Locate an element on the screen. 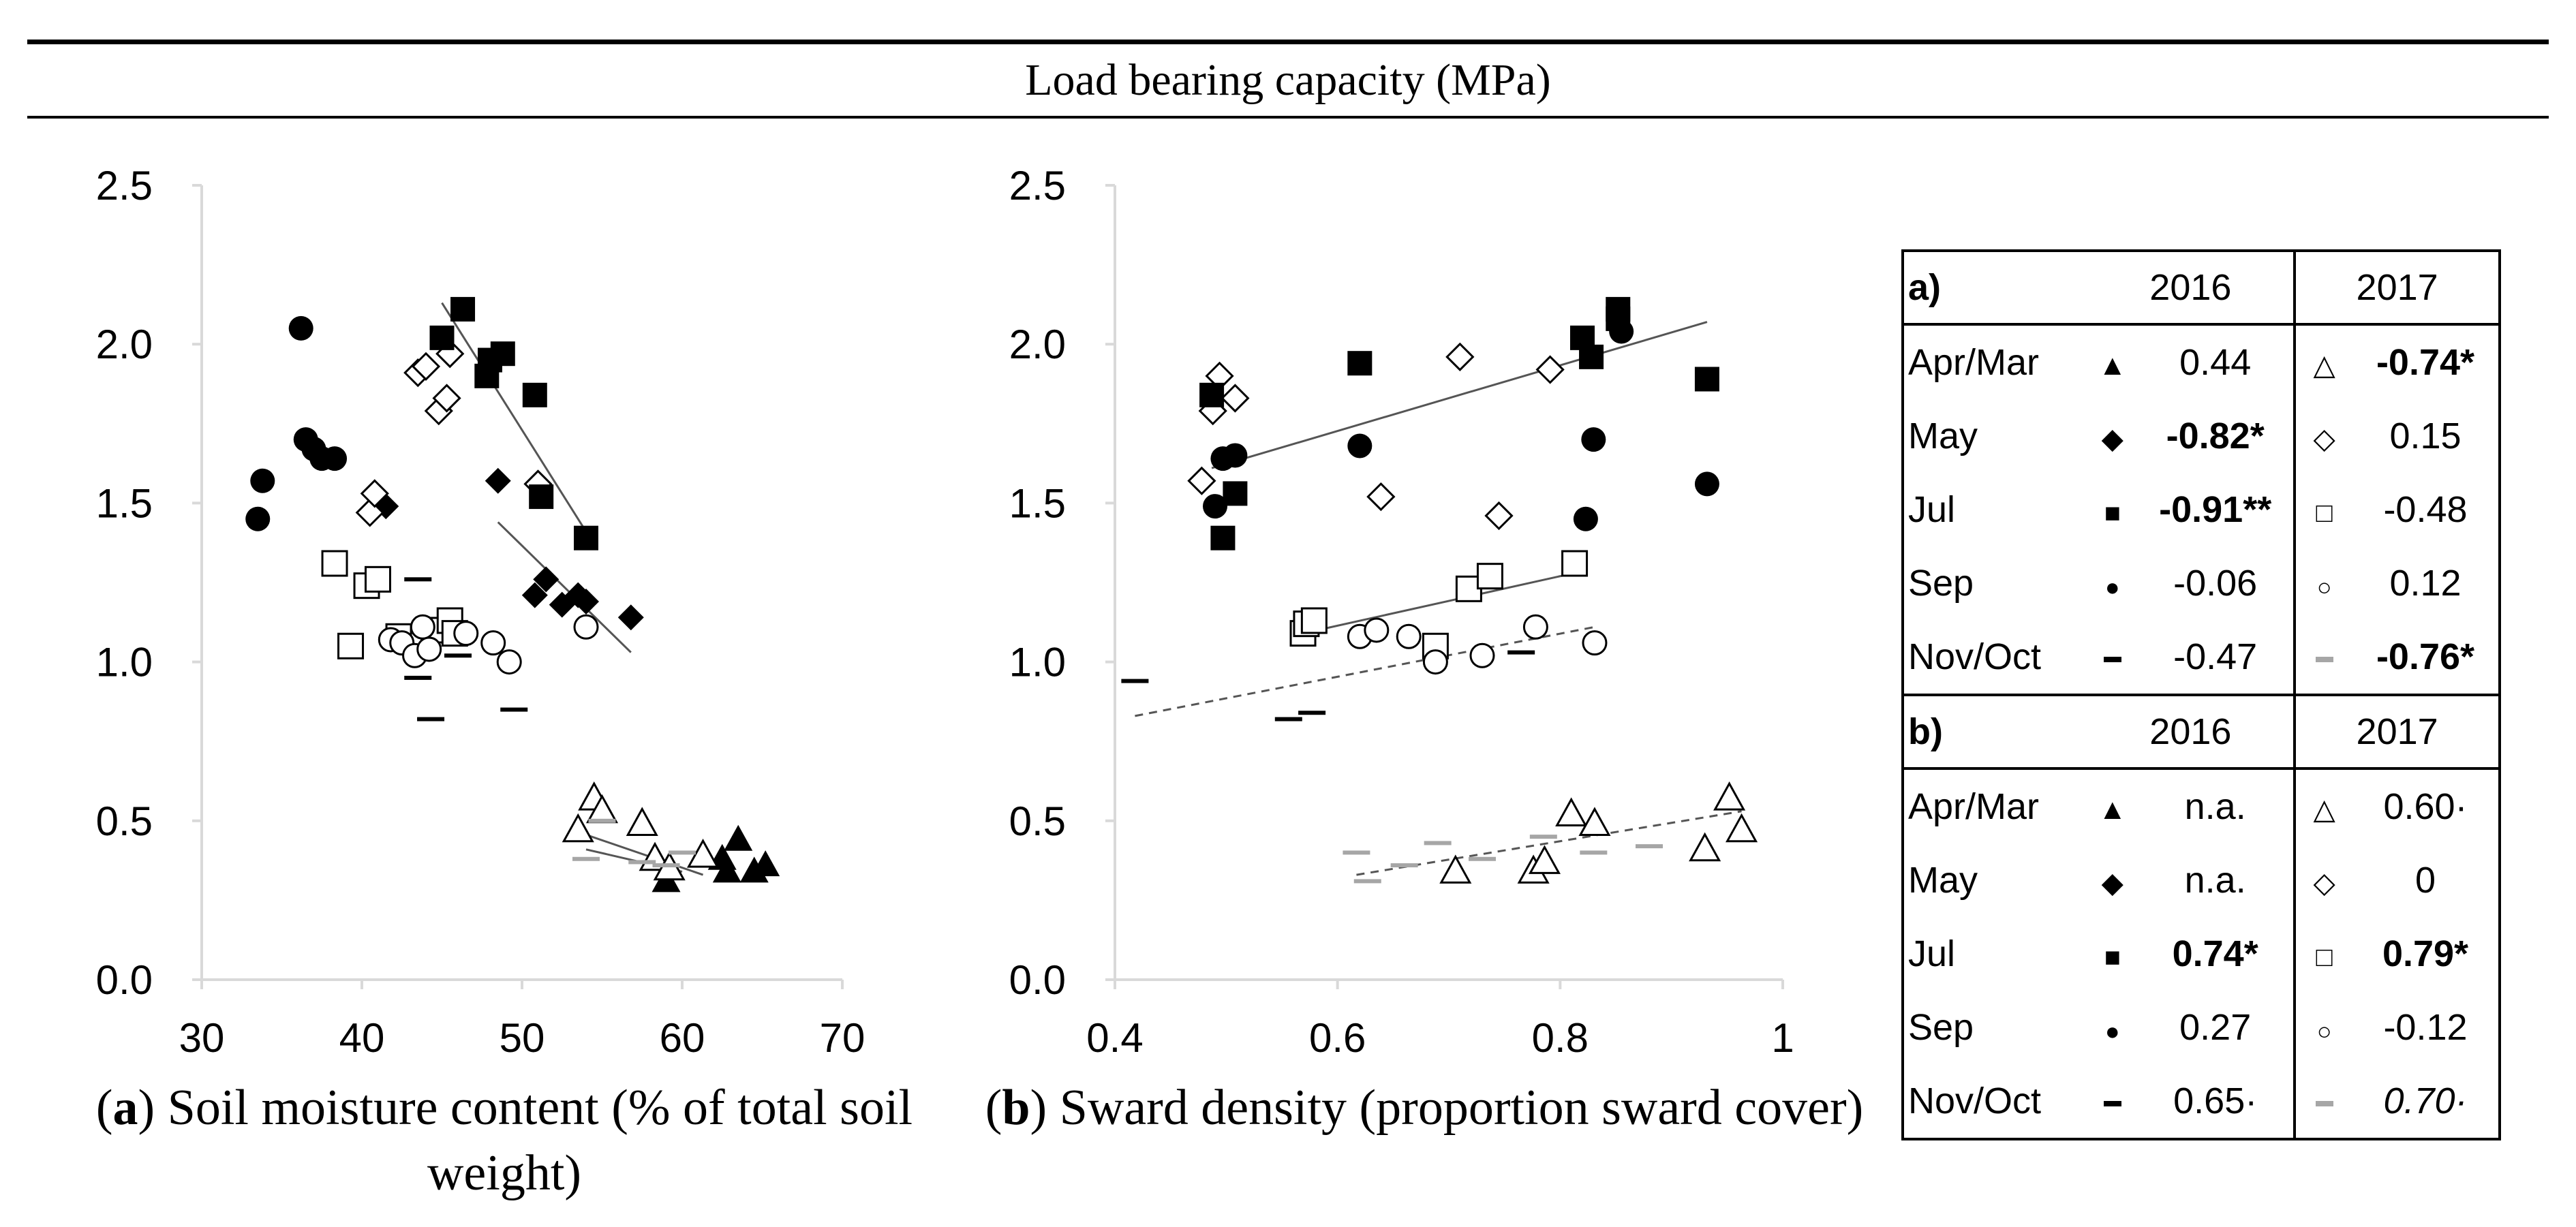 The width and height of the screenshot is (2576, 1227). legend-value-2016: -0.06 is located at coordinates (2217, 583).